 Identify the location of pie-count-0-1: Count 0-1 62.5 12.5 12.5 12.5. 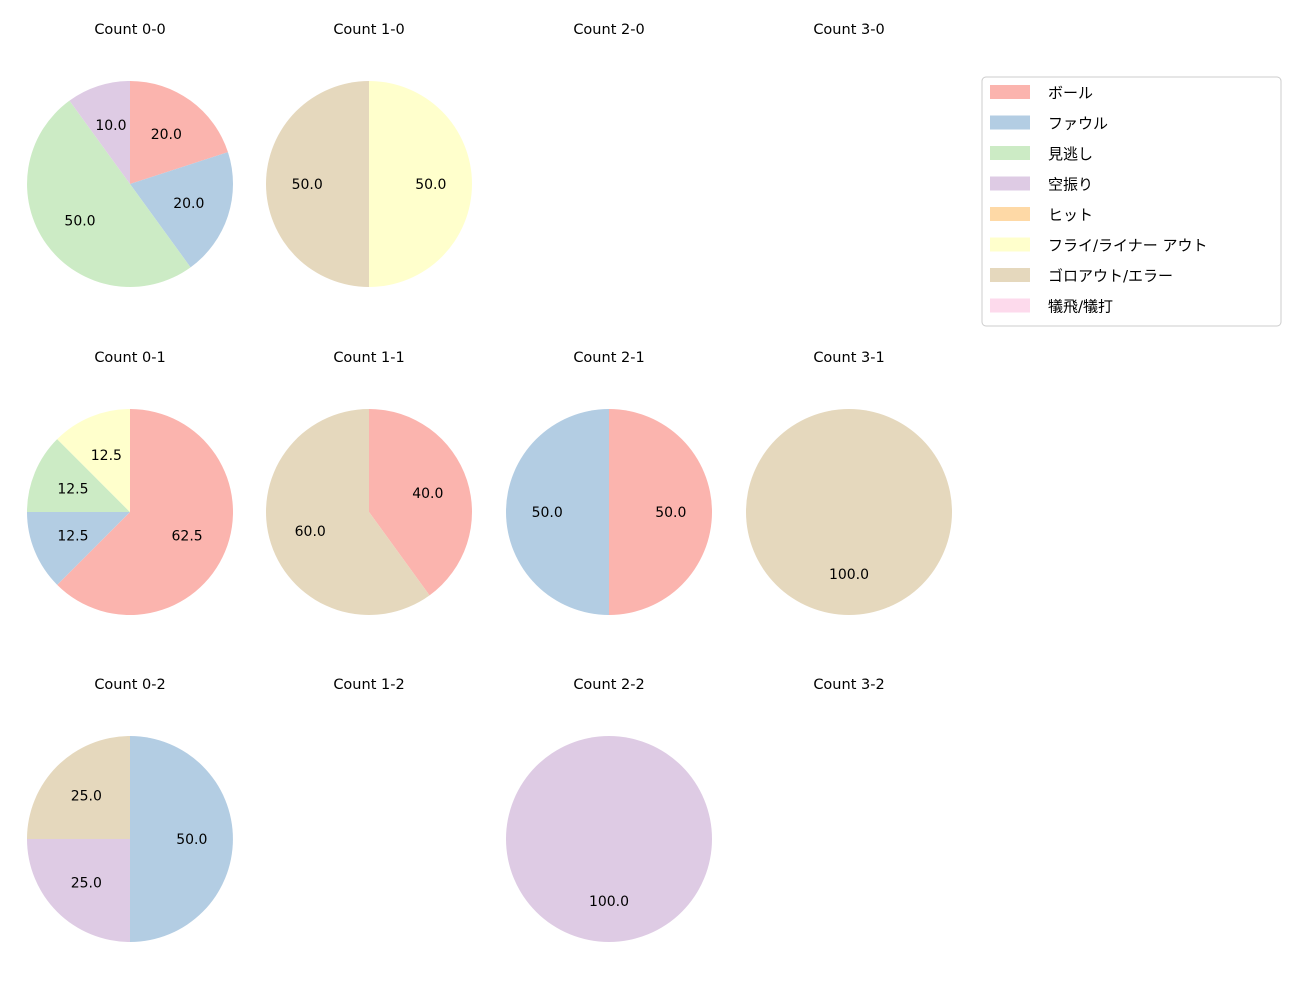
(130, 482).